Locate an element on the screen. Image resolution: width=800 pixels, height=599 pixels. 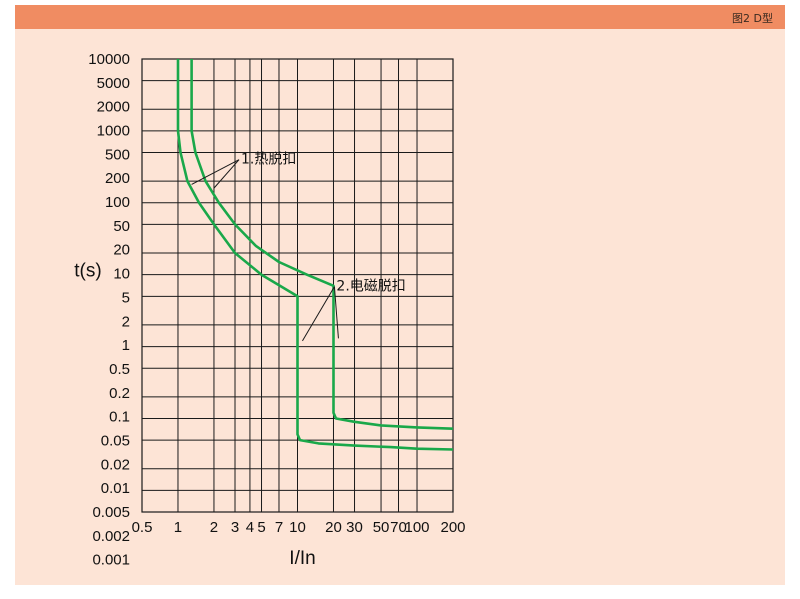
x-tick-label-11: 70 is located at coordinates (398, 527).